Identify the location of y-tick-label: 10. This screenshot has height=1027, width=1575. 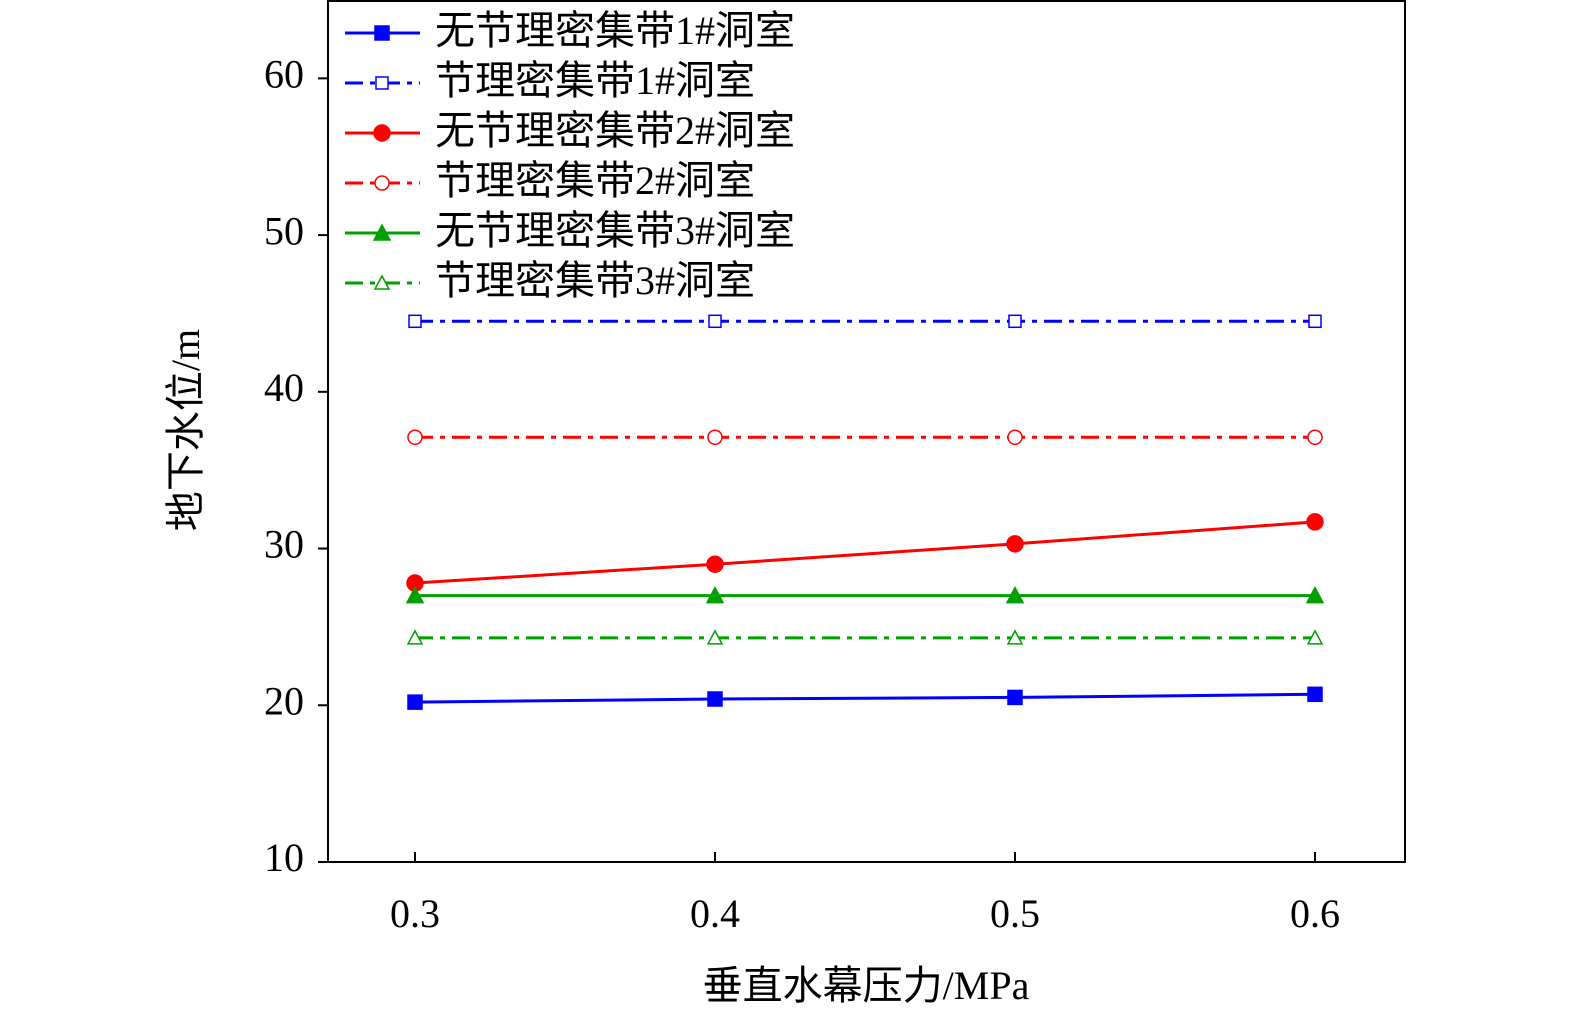
(284, 857).